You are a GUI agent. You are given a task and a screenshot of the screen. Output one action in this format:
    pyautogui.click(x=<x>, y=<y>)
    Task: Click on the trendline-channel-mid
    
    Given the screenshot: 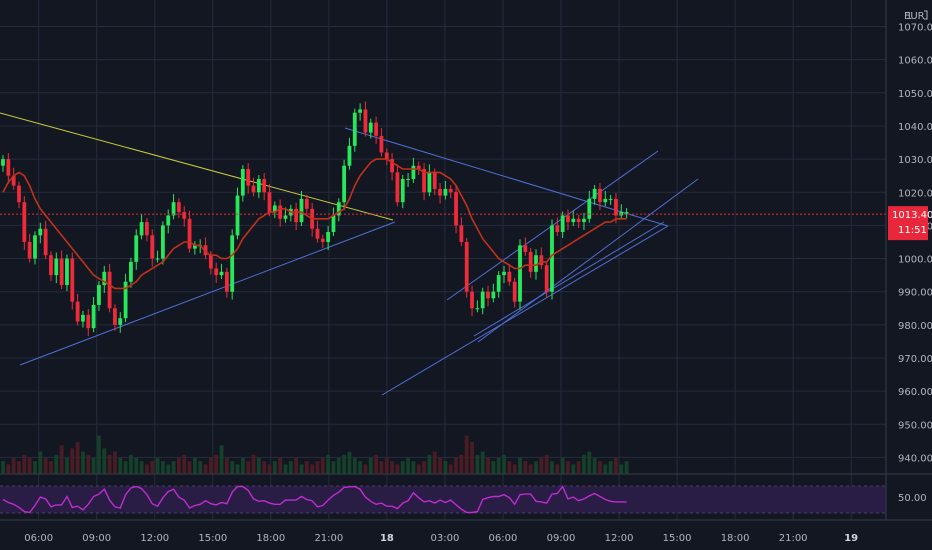 What is the action you would take?
    pyautogui.click(x=569, y=279)
    